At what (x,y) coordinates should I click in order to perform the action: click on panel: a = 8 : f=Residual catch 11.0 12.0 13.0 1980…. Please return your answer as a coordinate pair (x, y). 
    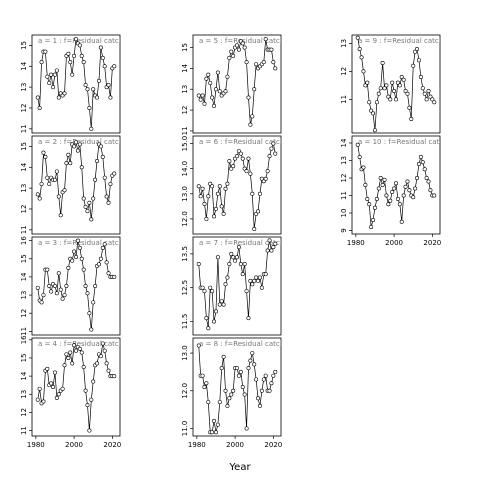
    Looking at the image, I should click on (231, 393).